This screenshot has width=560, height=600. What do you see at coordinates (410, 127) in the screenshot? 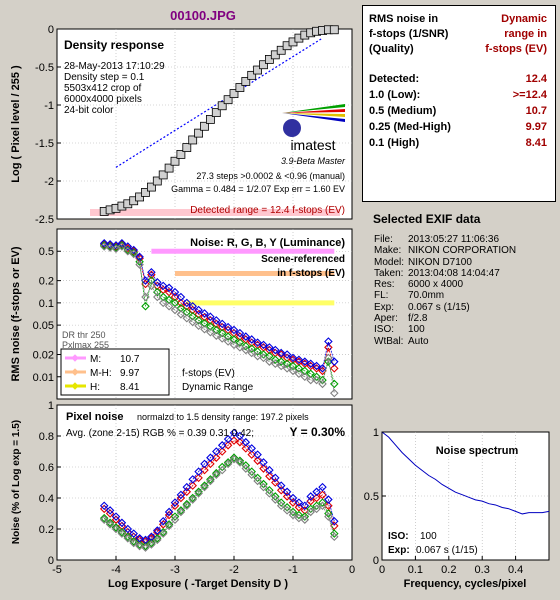
I see `rms-row-label: 0.25 (Med-High)` at bounding box center [410, 127].